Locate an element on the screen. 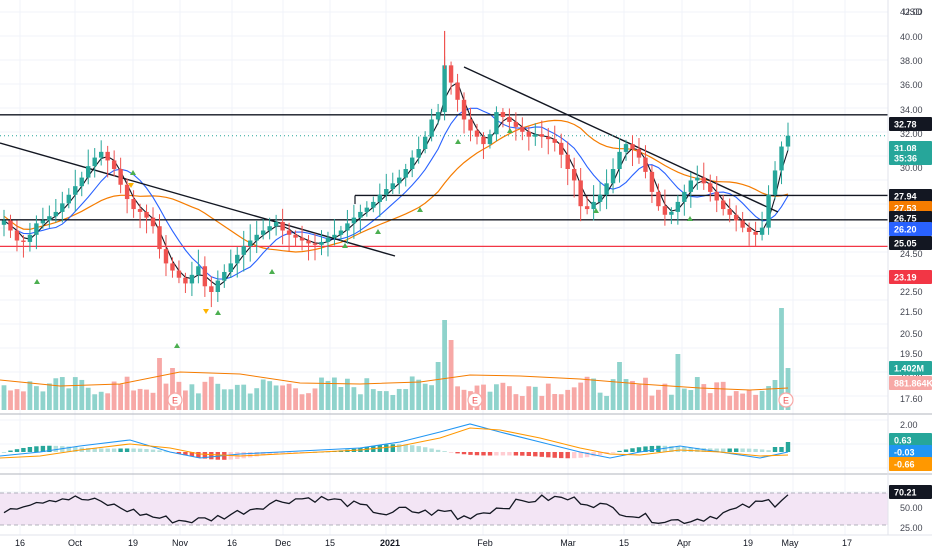  earnings-label: E is located at coordinates (175, 401).